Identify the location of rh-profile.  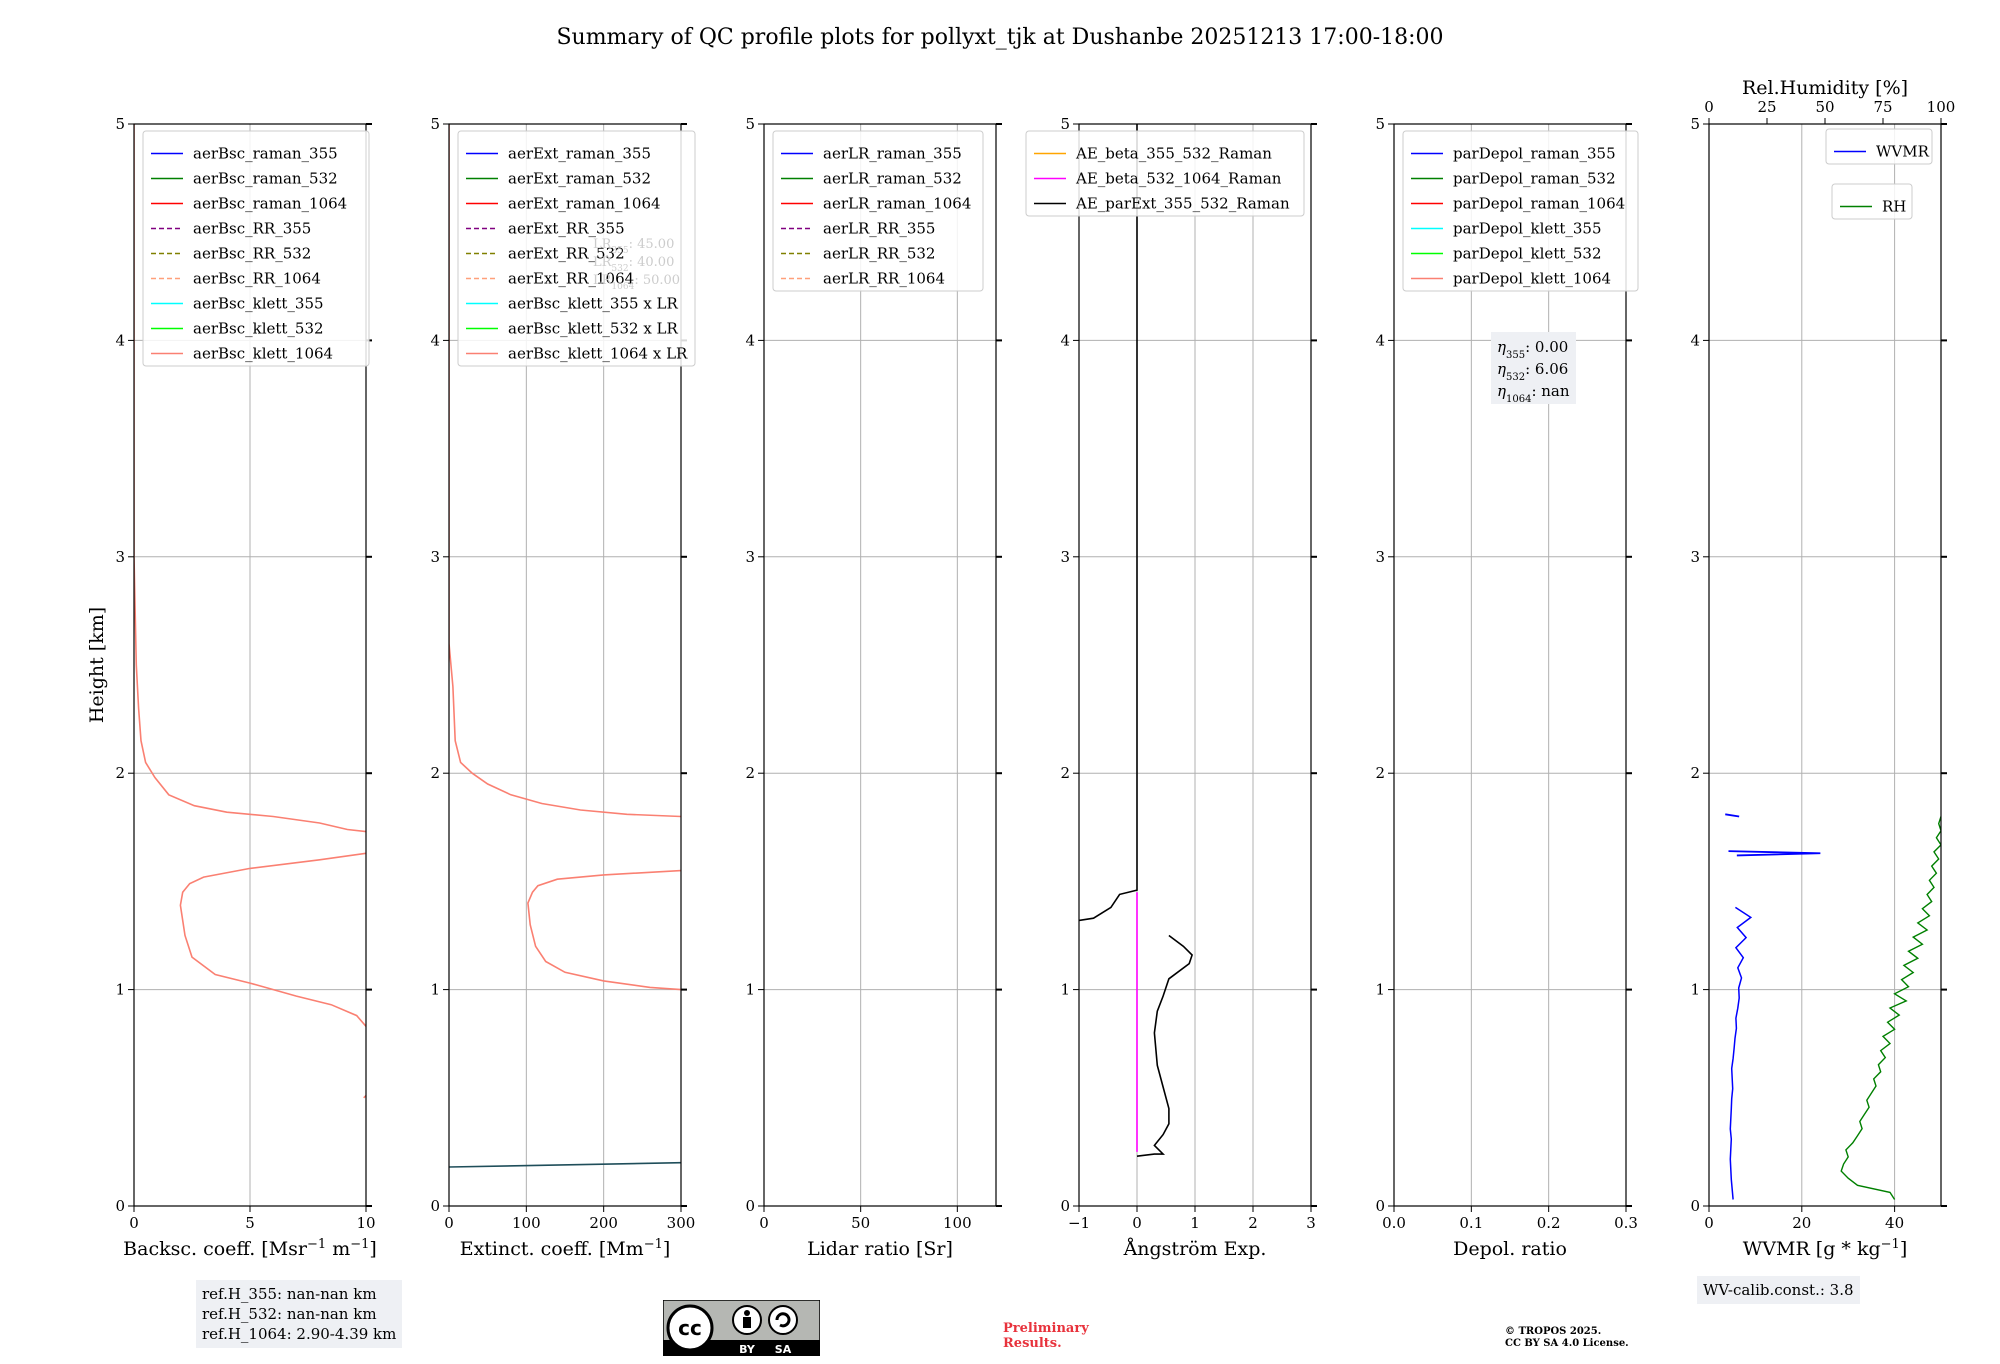
(1890, 1008).